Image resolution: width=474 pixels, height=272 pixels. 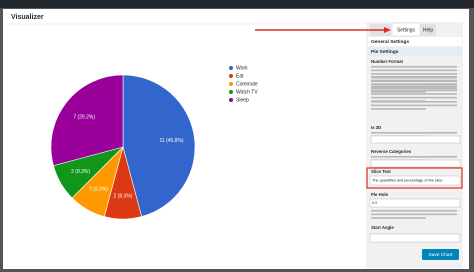 What do you see at coordinates (171, 141) in the screenshot?
I see `slice-label: 11 (45.8%)` at bounding box center [171, 141].